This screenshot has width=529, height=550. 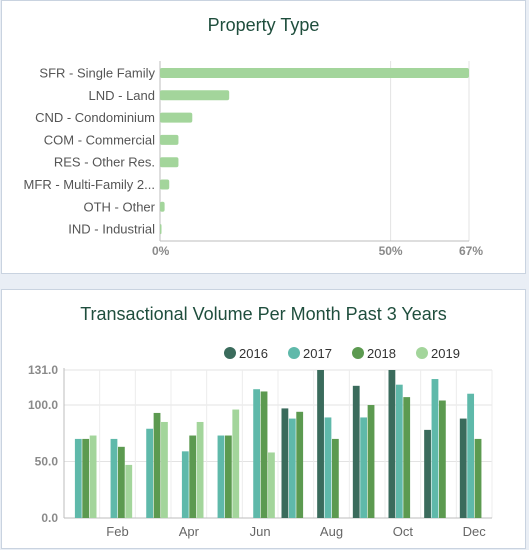 What do you see at coordinates (122, 95) in the screenshot?
I see `category-label: LND - Land` at bounding box center [122, 95].